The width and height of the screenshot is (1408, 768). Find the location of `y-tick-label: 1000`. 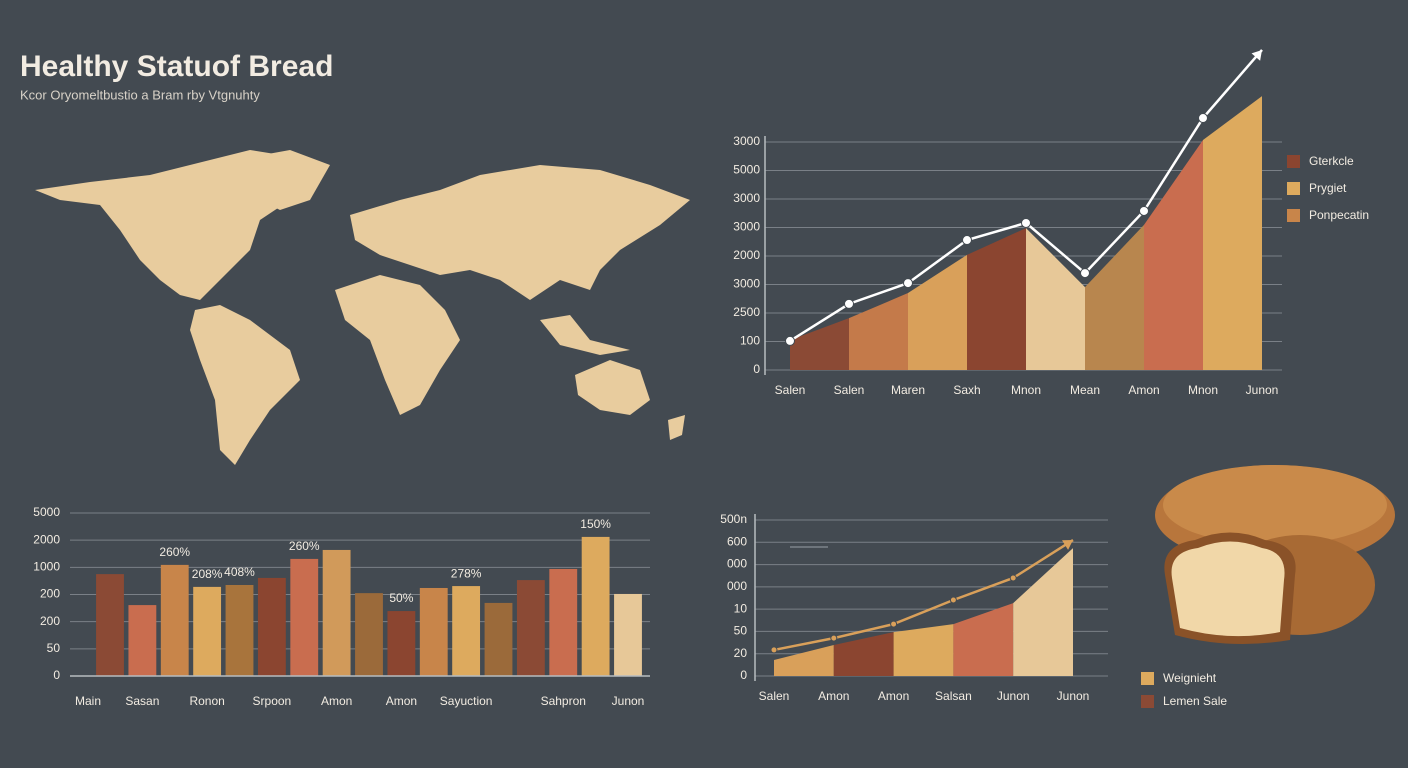

y-tick-label: 1000 is located at coordinates (46, 567).